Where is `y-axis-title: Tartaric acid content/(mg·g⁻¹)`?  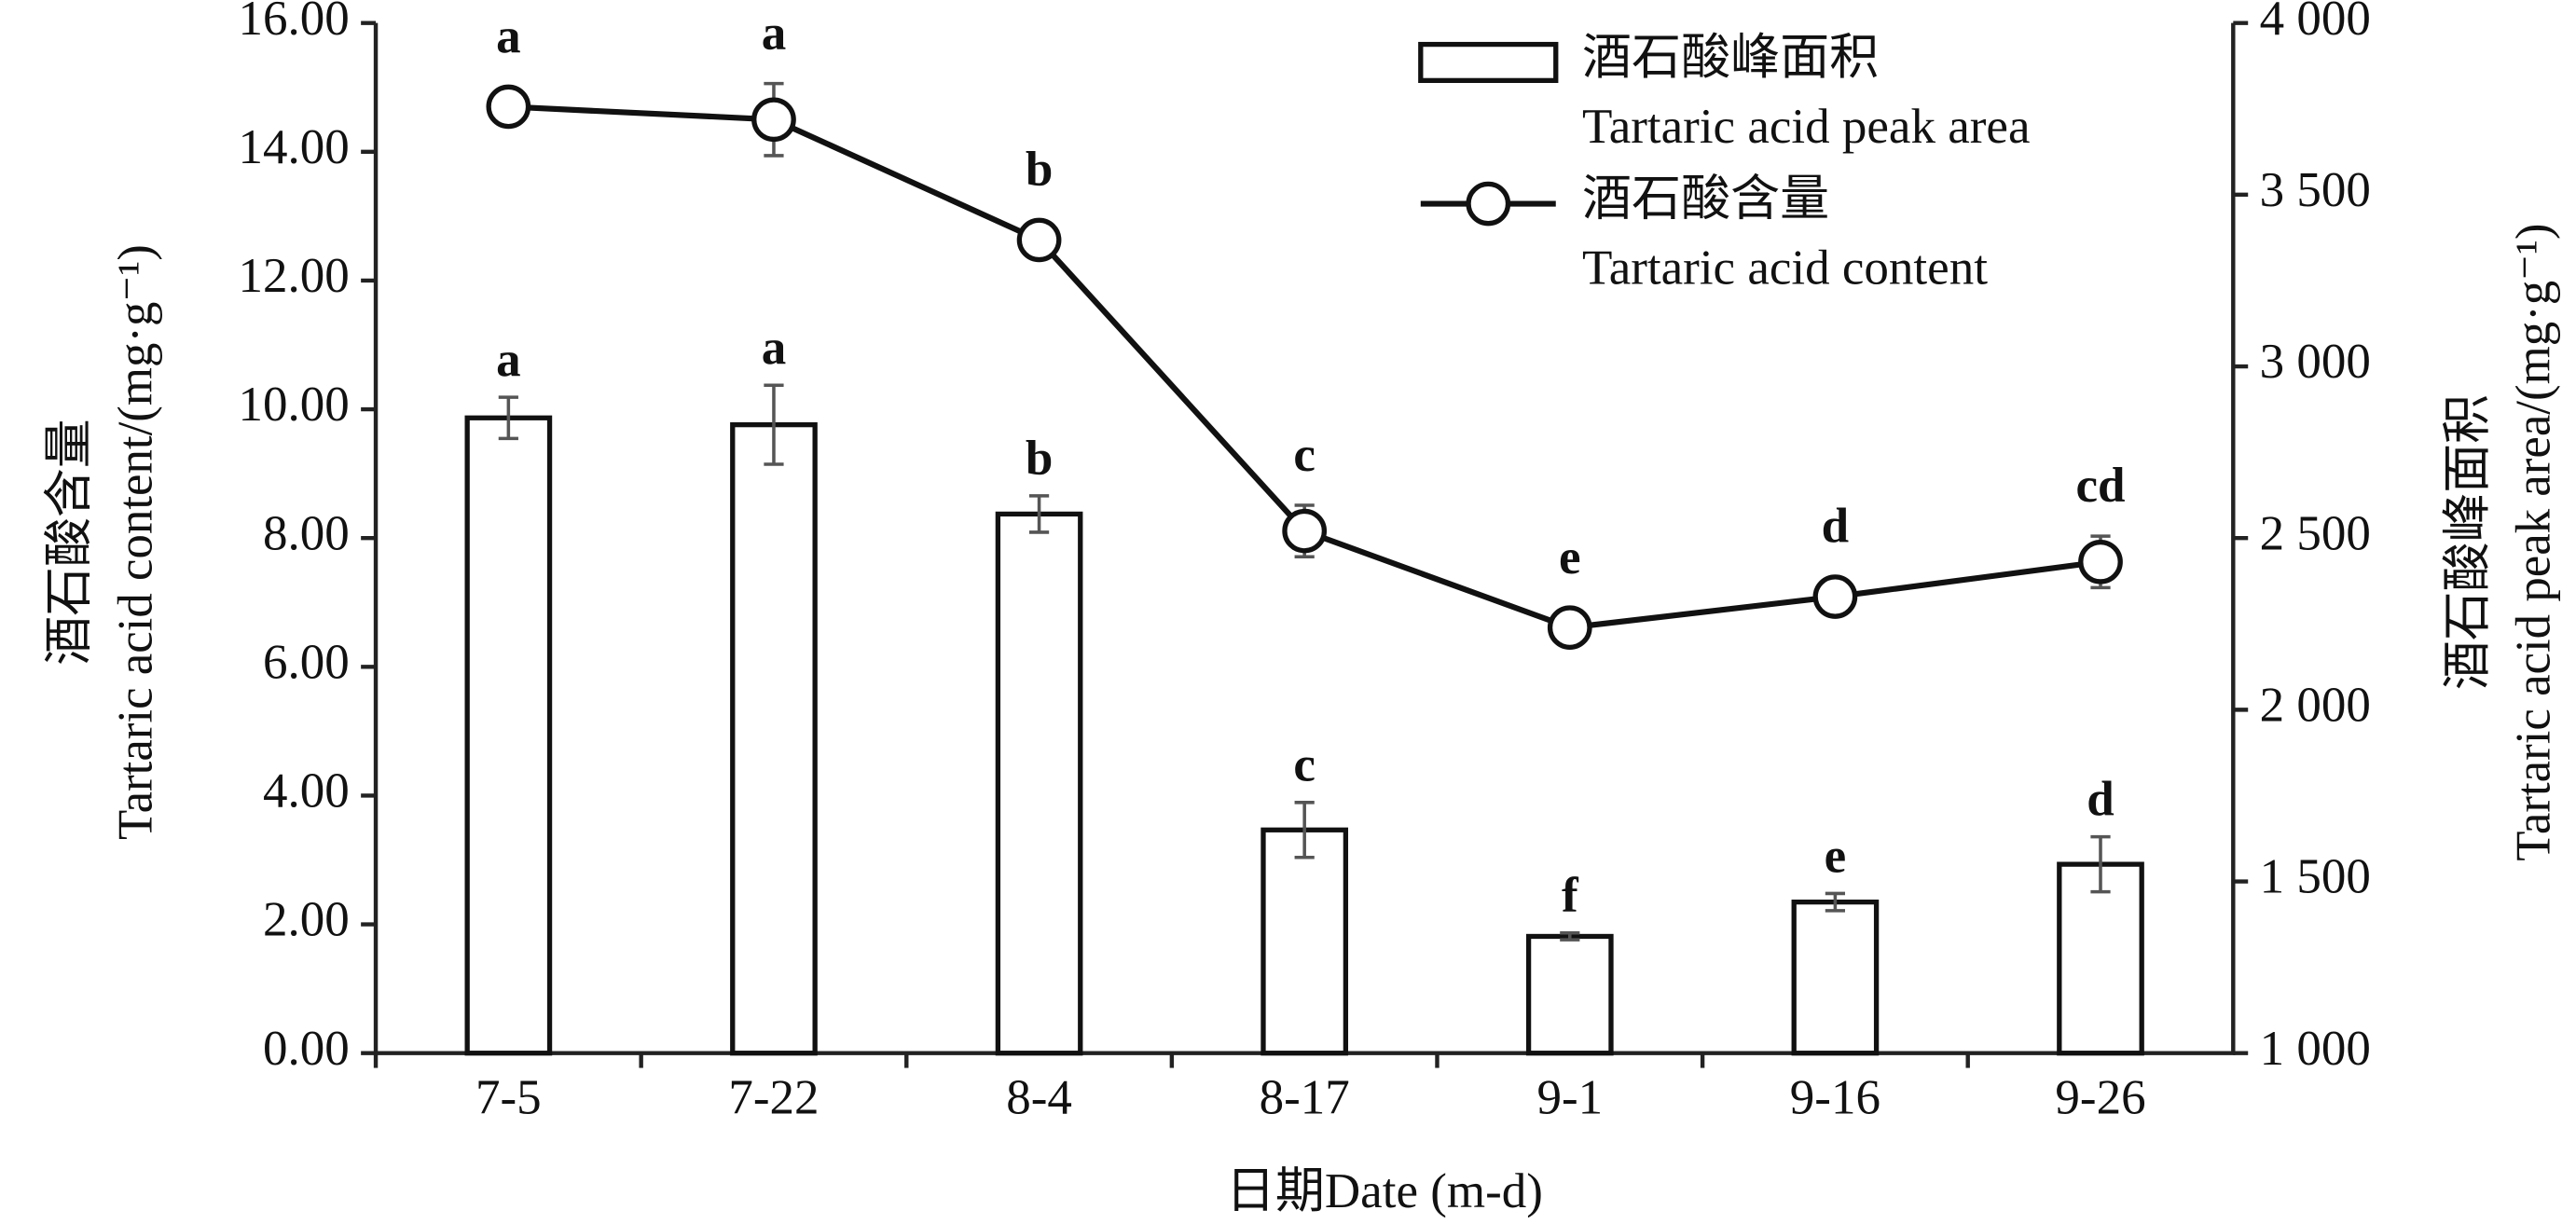
y-axis-title: Tartaric acid content/(mg·g⁻¹) is located at coordinates (135, 542).